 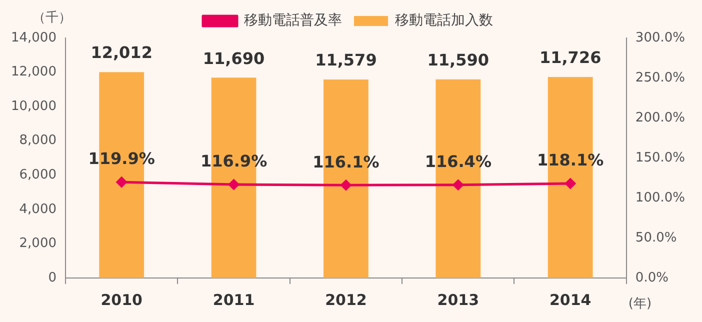 What do you see at coordinates (660, 38) in the screenshot?
I see `y2-tick-label: 300.0%` at bounding box center [660, 38].